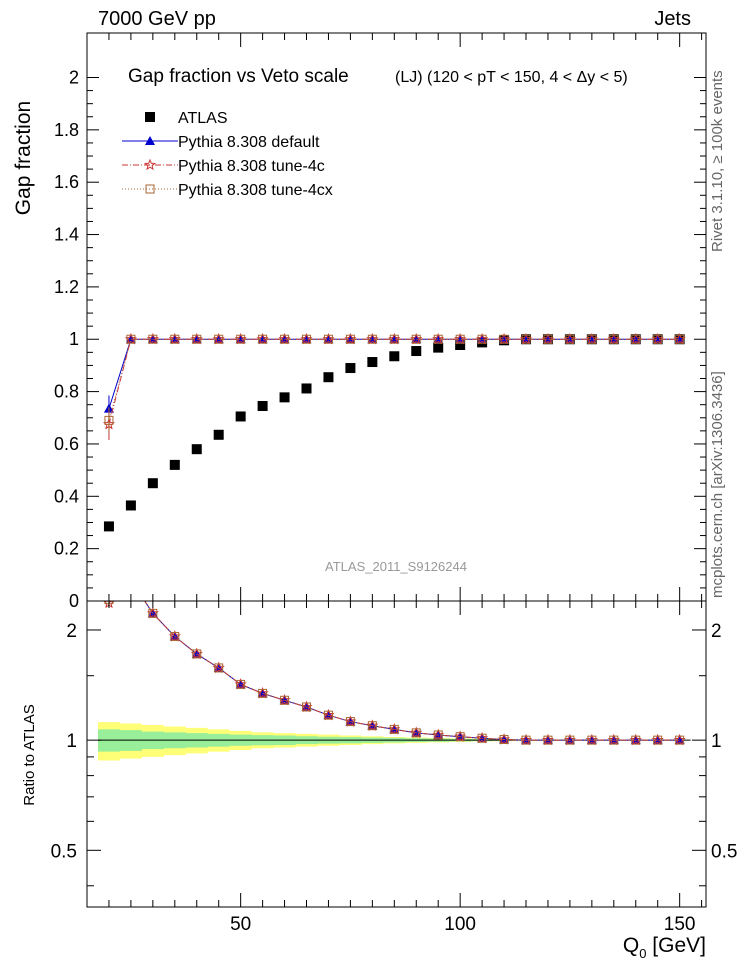 Image resolution: width=746 pixels, height=972 pixels. Describe the element at coordinates (64, 851) in the screenshot. I see `ratio-y-tick-label: 0.5` at that location.